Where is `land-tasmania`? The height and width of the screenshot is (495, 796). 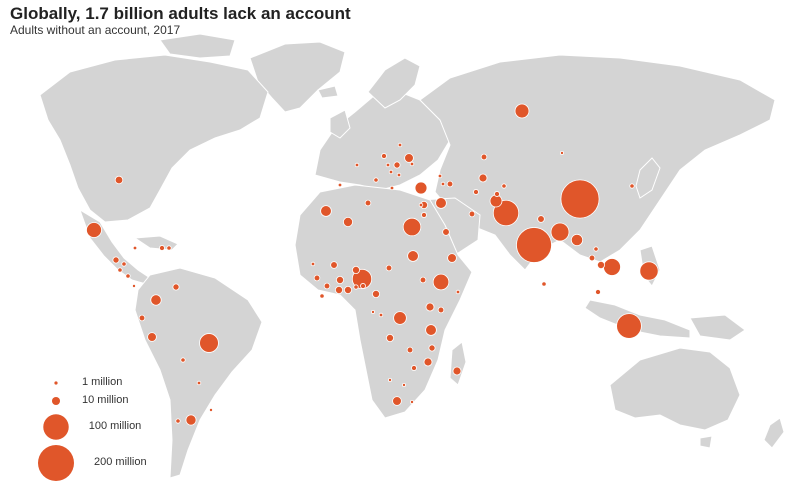
land-tasmania is located at coordinates (706, 442).